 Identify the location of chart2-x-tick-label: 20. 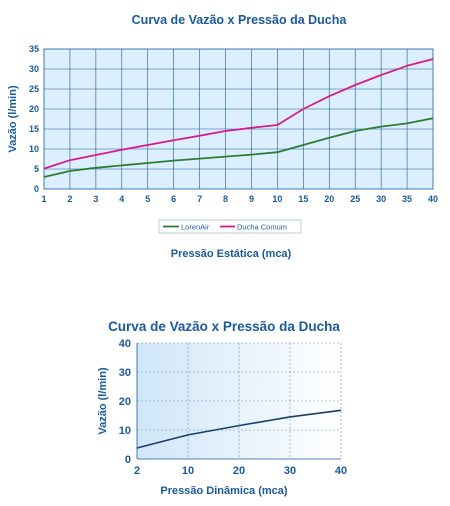
(239, 471).